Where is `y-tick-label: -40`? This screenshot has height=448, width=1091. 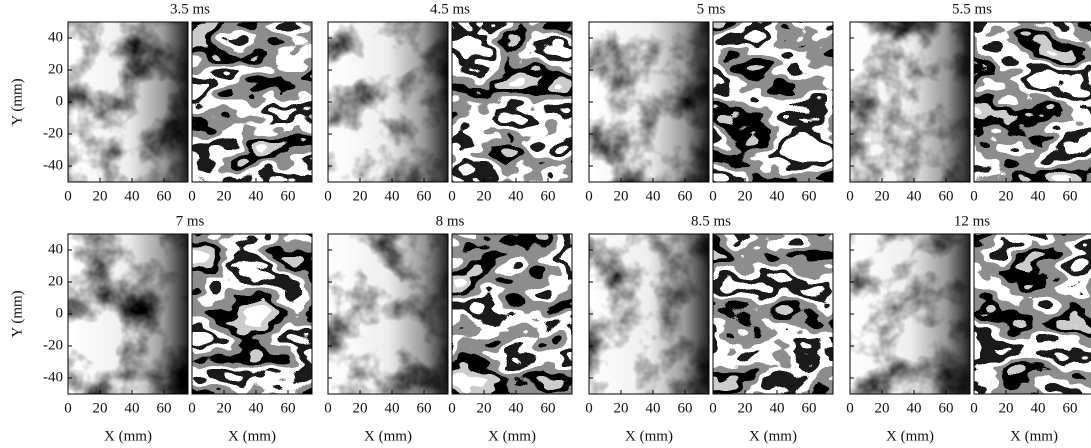 y-tick-label: -40 is located at coordinates (53, 165).